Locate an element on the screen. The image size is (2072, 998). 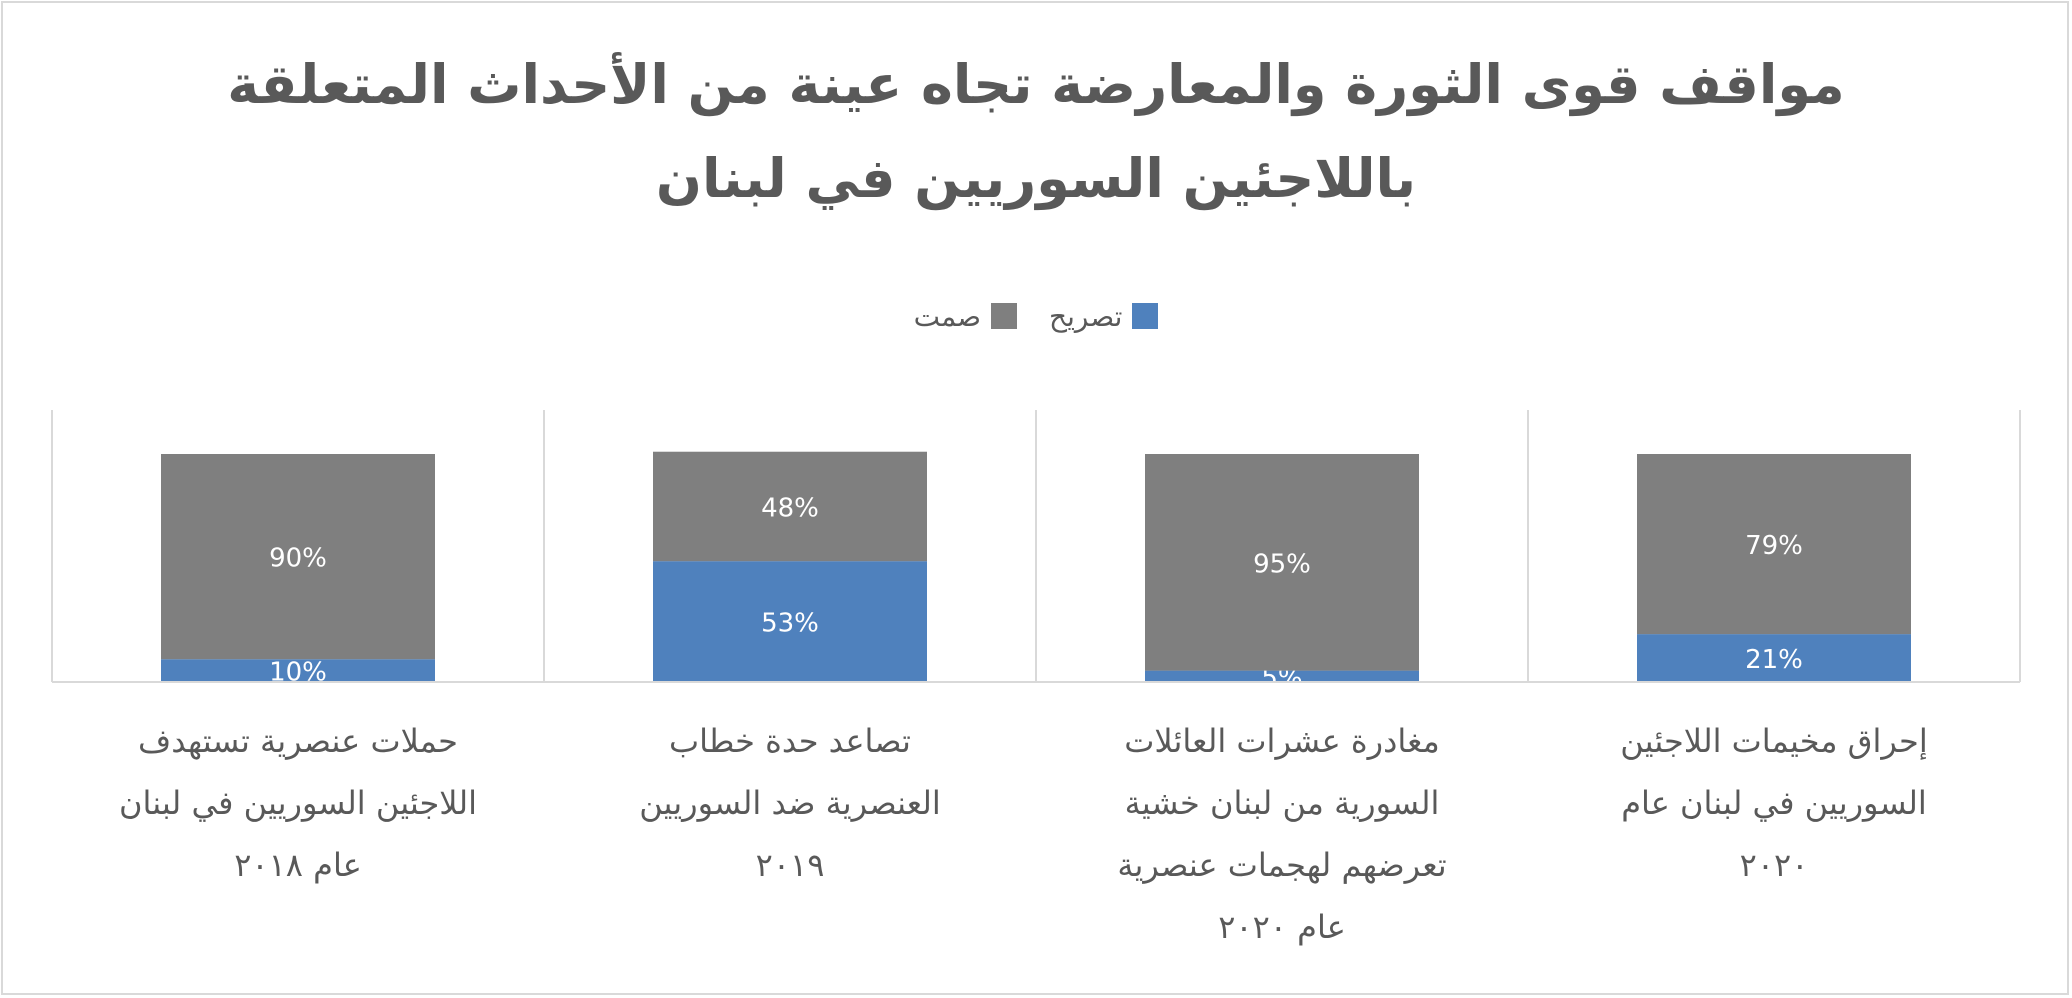
legend-label-silence: صمت is located at coordinates (947, 316).